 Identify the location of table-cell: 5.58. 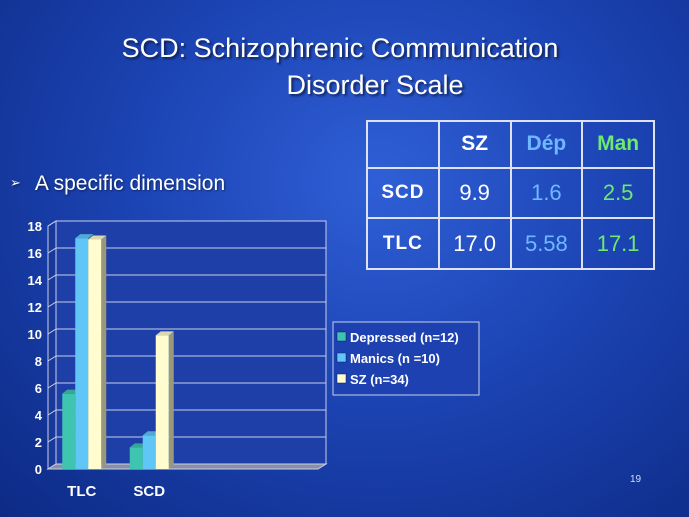
(546, 243).